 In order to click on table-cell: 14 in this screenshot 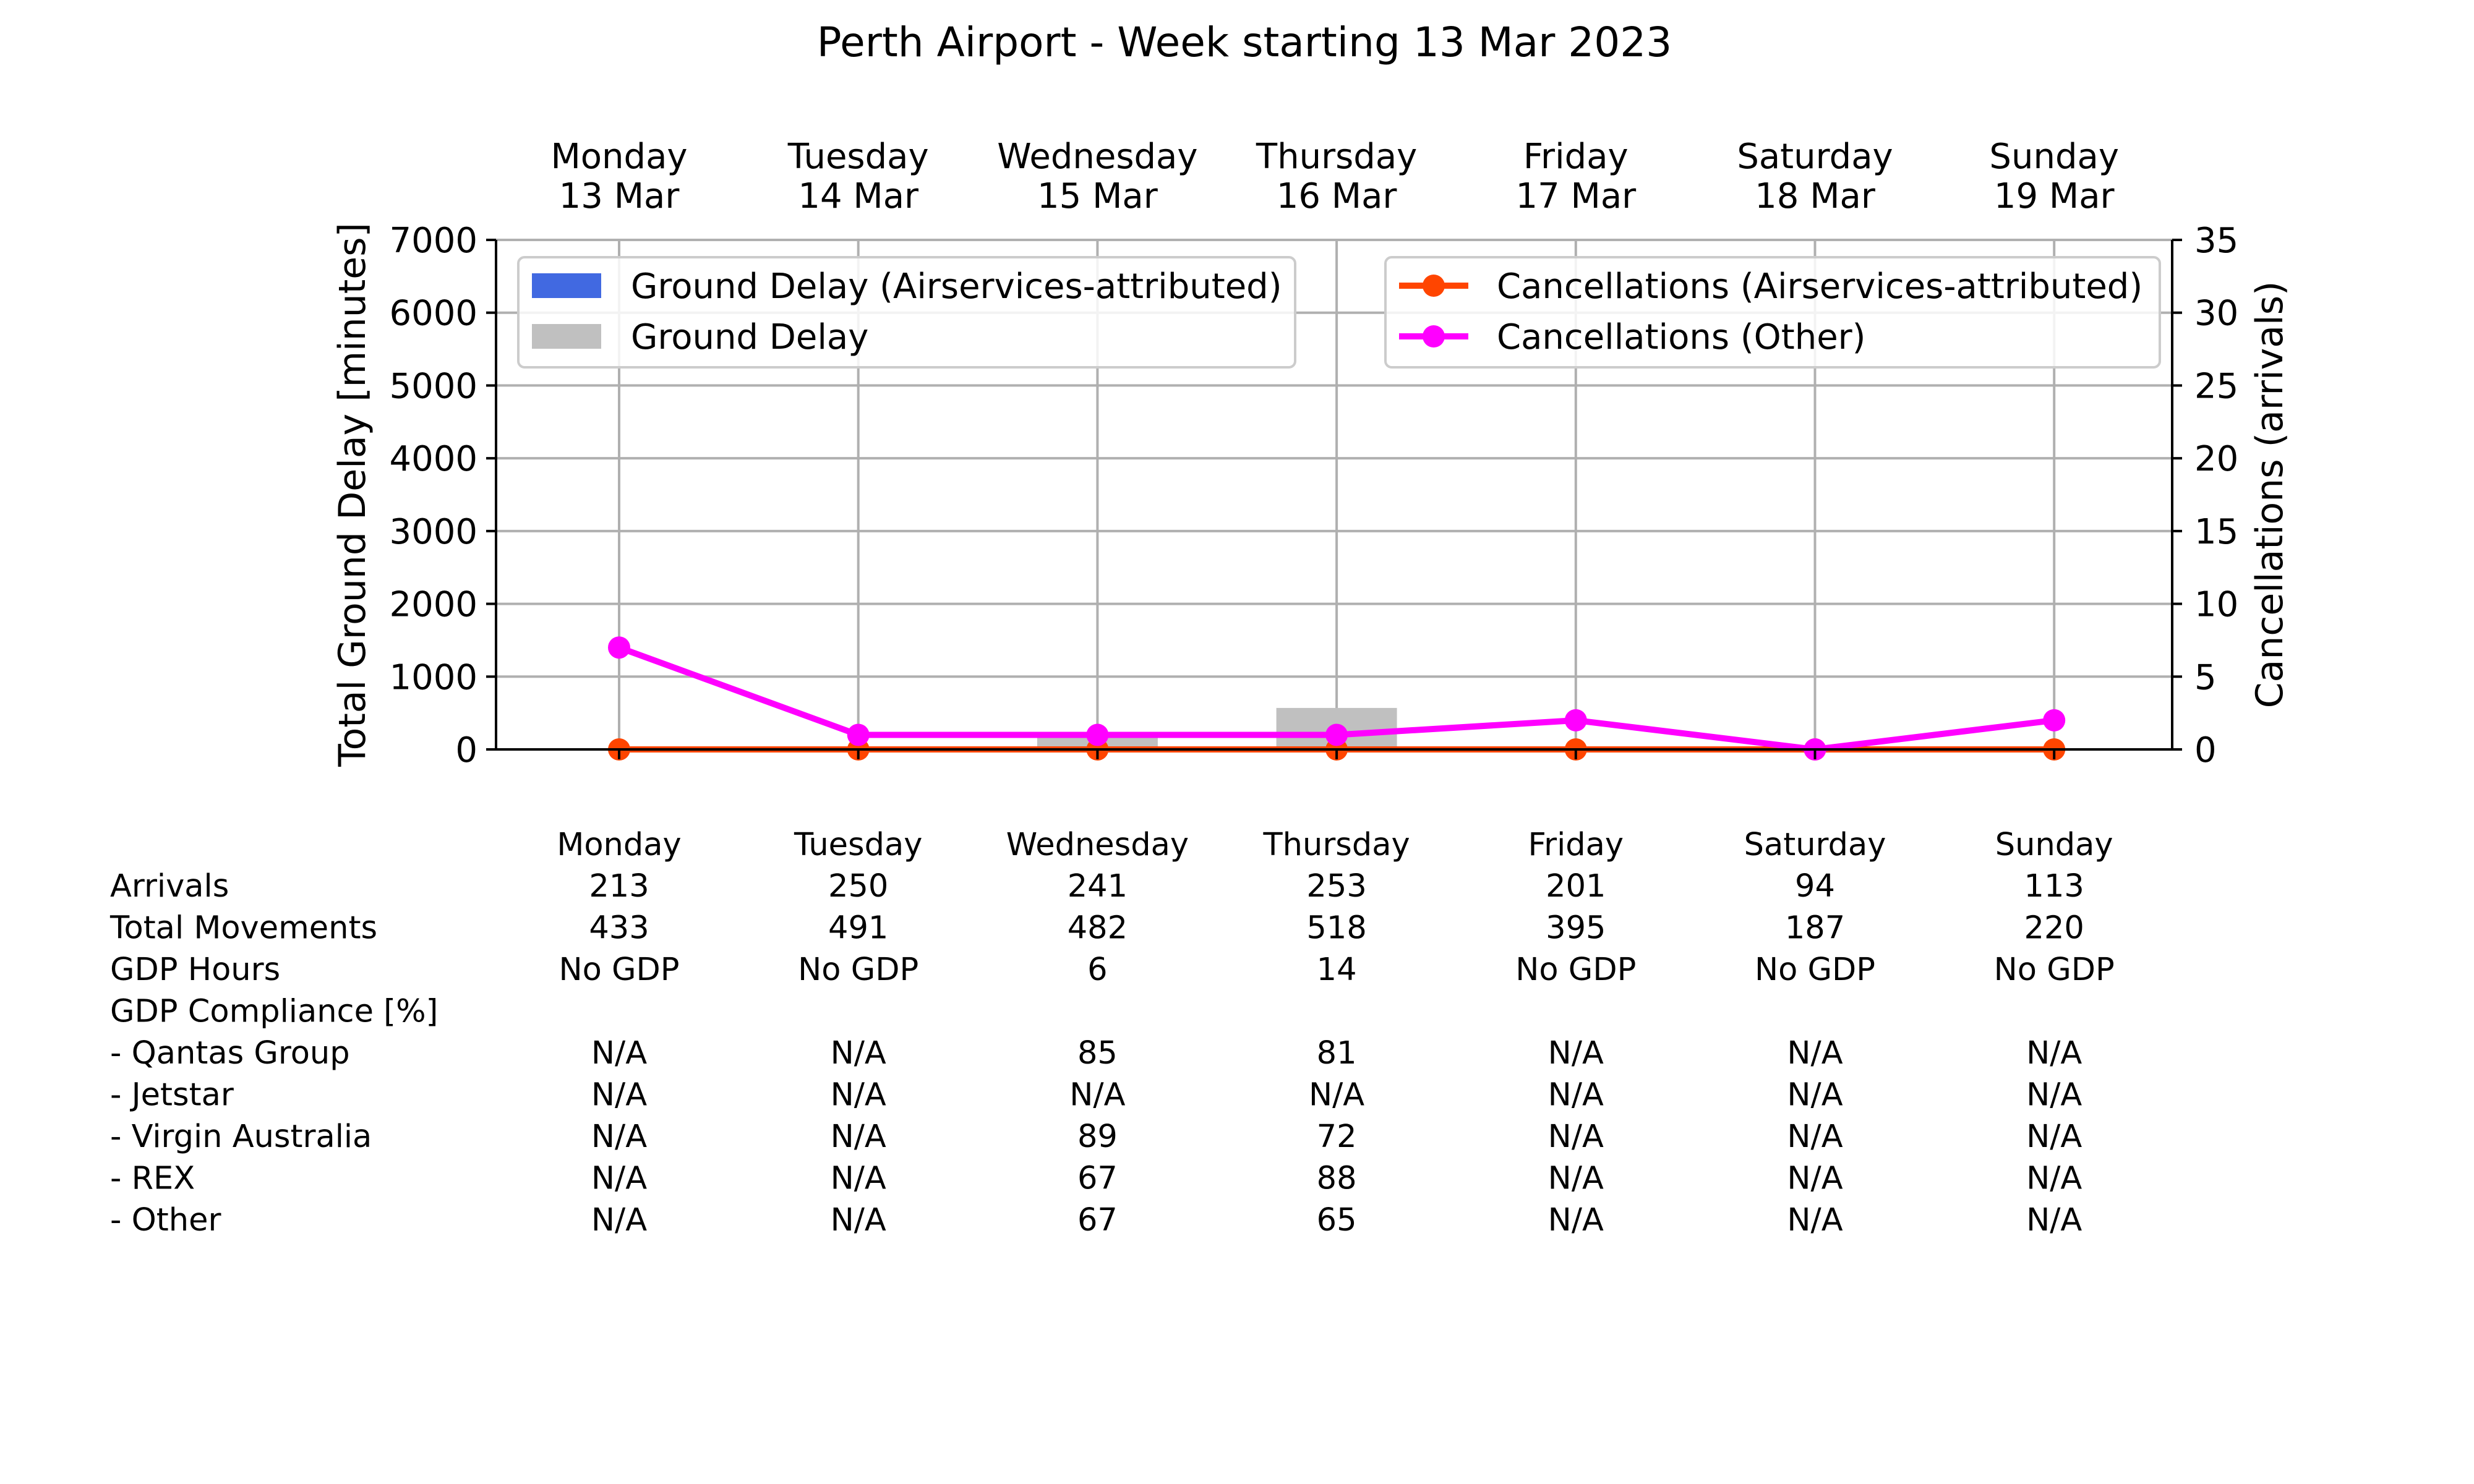, I will do `click(1337, 970)`.